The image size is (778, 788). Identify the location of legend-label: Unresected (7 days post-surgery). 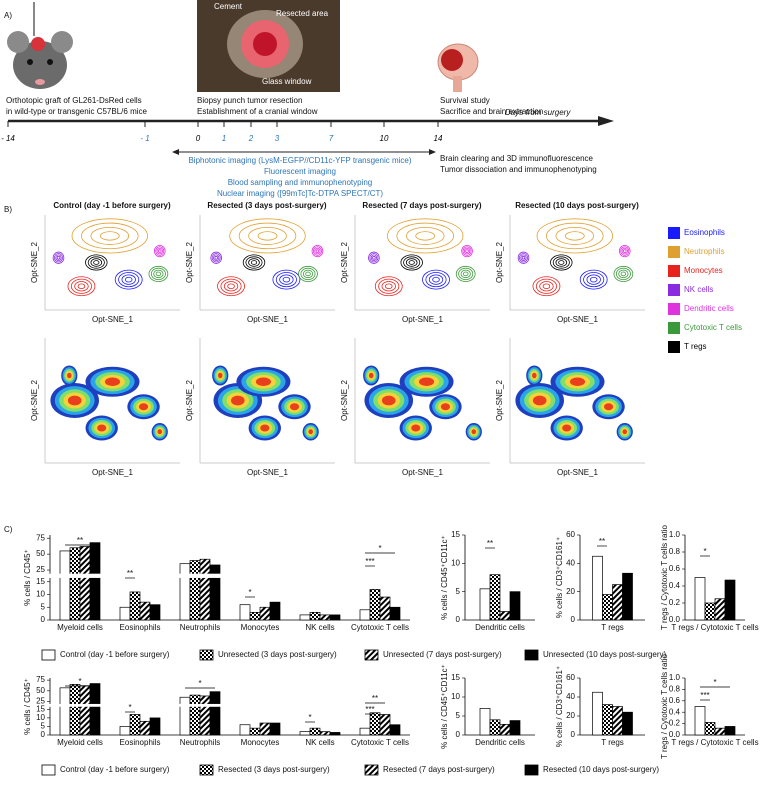
(442, 654).